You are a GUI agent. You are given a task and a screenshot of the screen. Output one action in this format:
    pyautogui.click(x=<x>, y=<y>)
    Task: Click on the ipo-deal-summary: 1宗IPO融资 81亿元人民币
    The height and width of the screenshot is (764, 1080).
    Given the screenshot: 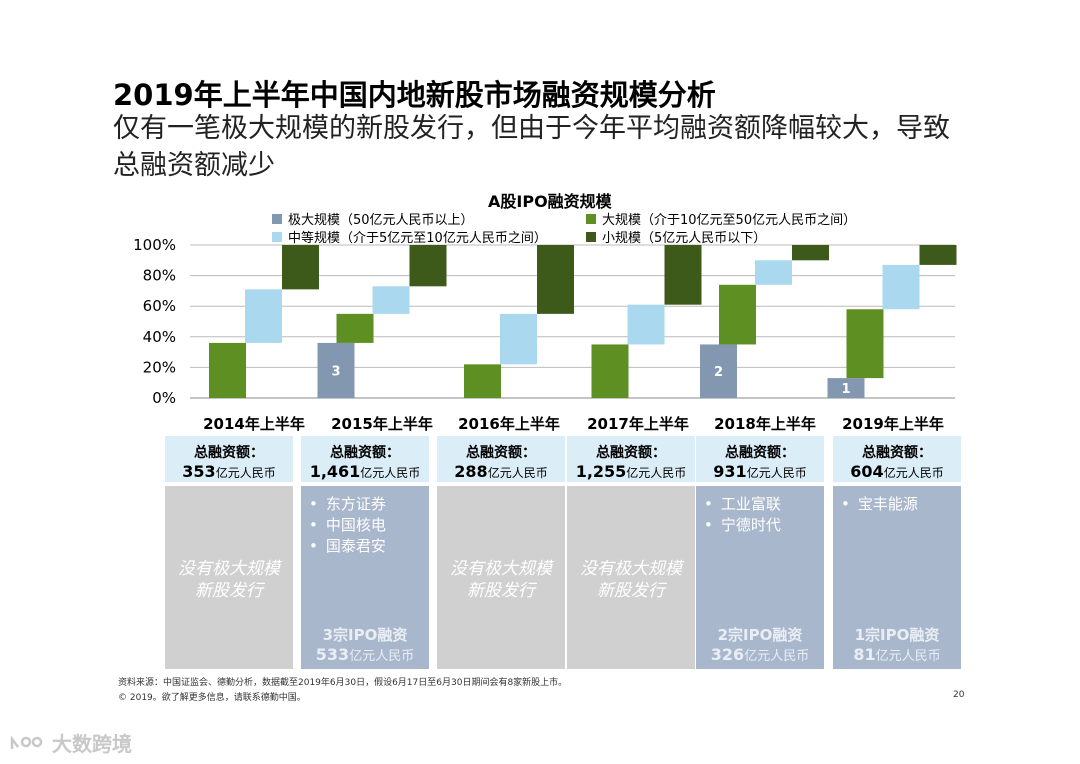 What is the action you would take?
    pyautogui.click(x=897, y=645)
    